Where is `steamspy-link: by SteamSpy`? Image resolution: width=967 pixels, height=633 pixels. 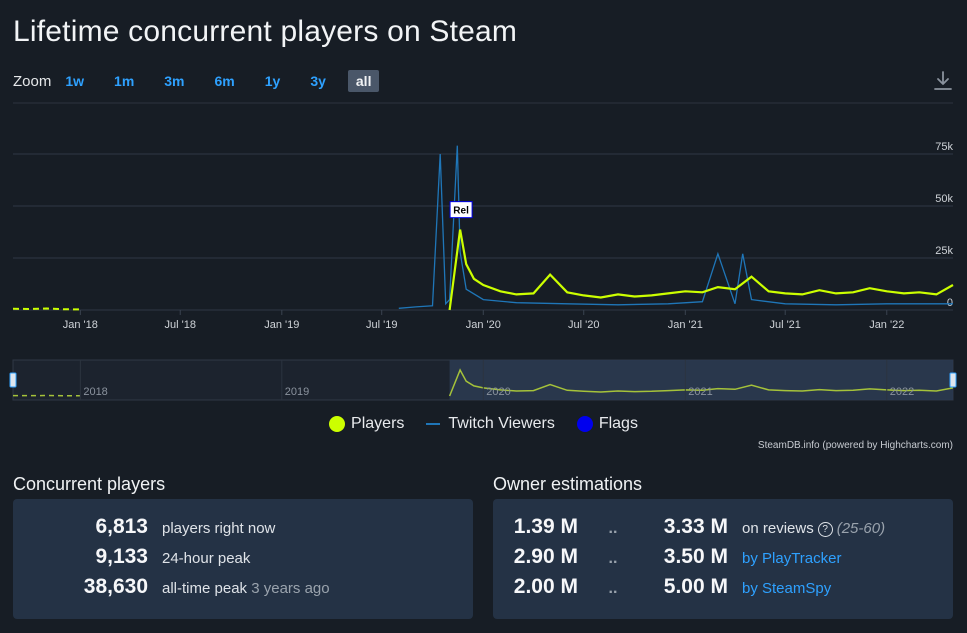
steamspy-link: by SteamSpy is located at coordinates (787, 588).